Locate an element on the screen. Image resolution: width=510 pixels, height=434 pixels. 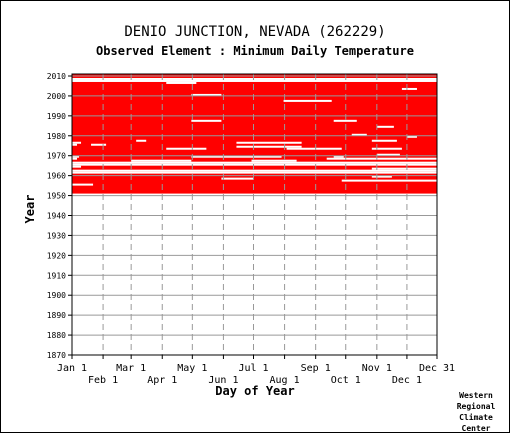
credit-line: Western is located at coordinates (476, 395).